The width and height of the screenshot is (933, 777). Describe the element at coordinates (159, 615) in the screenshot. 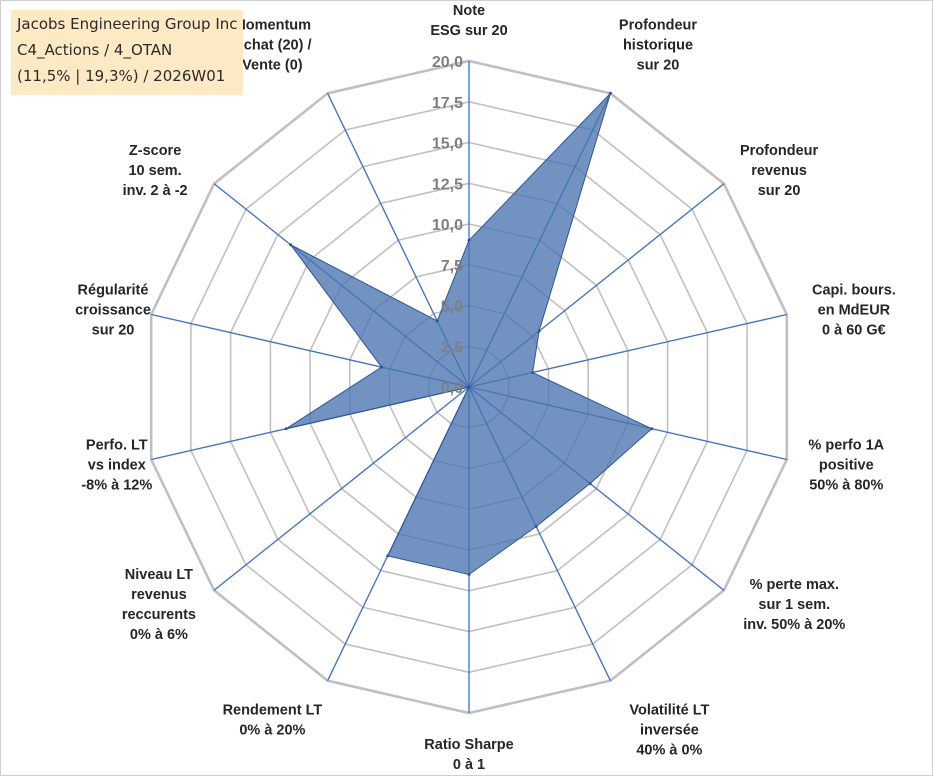

I see `category-label-line: reccurents` at that location.